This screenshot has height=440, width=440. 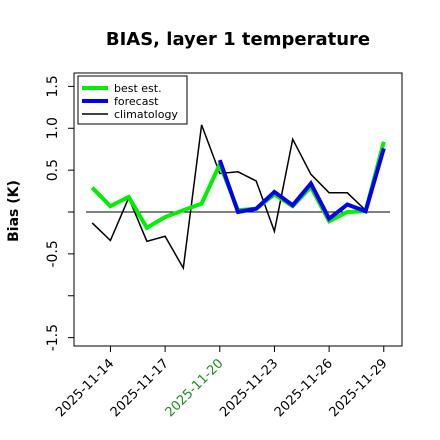 I want to click on chart-title: BIAS, layer 1 temperature, so click(x=238, y=39).